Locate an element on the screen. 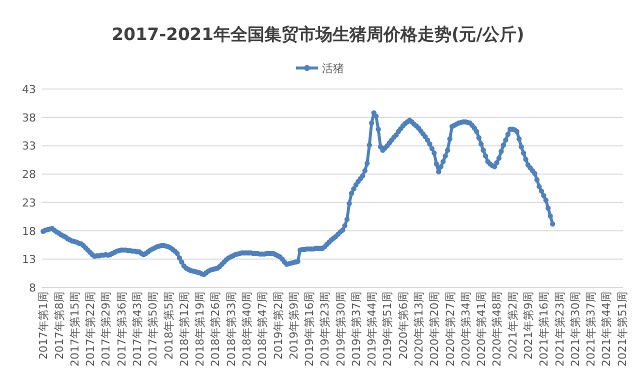 Image resolution: width=636 pixels, height=374 pixels. x-tick-label: 2017年第8周 is located at coordinates (59, 326).